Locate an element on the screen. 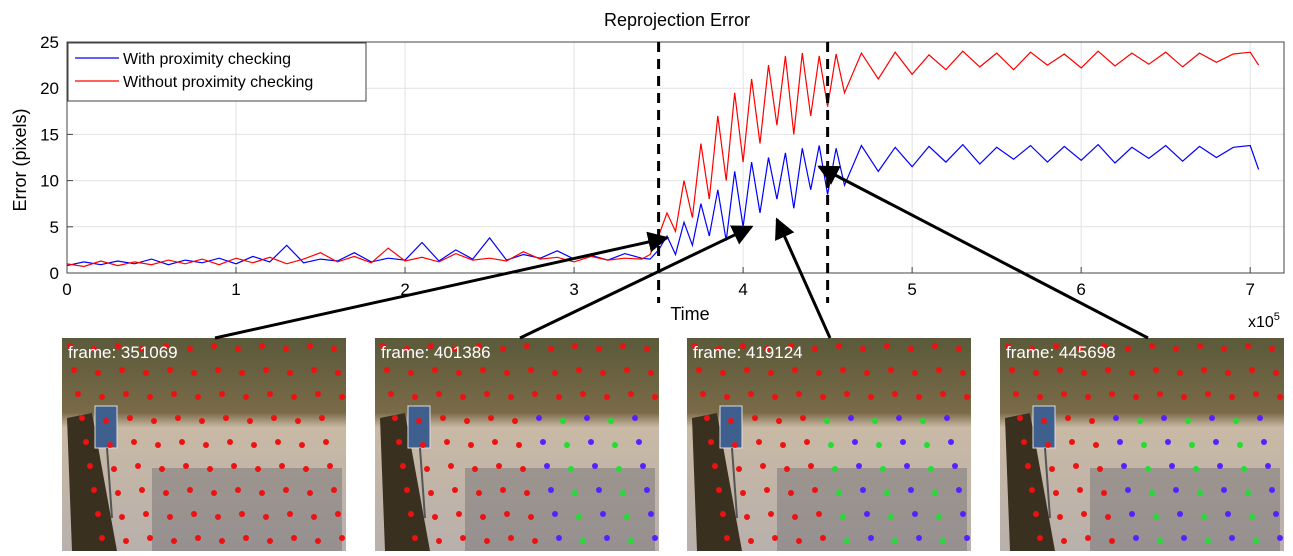  sign-post is located at coordinates (734, 483).